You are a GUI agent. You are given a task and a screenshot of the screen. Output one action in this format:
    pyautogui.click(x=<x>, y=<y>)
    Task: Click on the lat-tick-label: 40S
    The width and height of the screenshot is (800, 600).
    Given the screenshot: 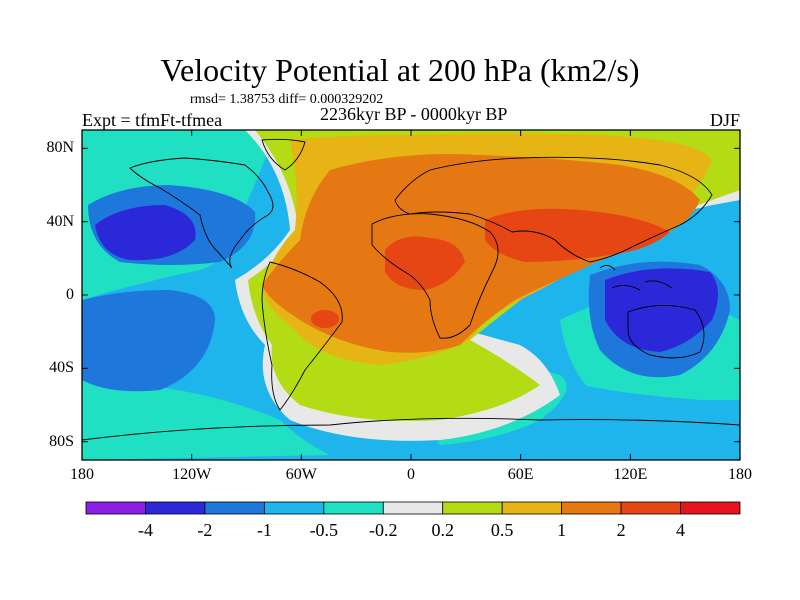 What is the action you would take?
    pyautogui.click(x=61, y=368)
    